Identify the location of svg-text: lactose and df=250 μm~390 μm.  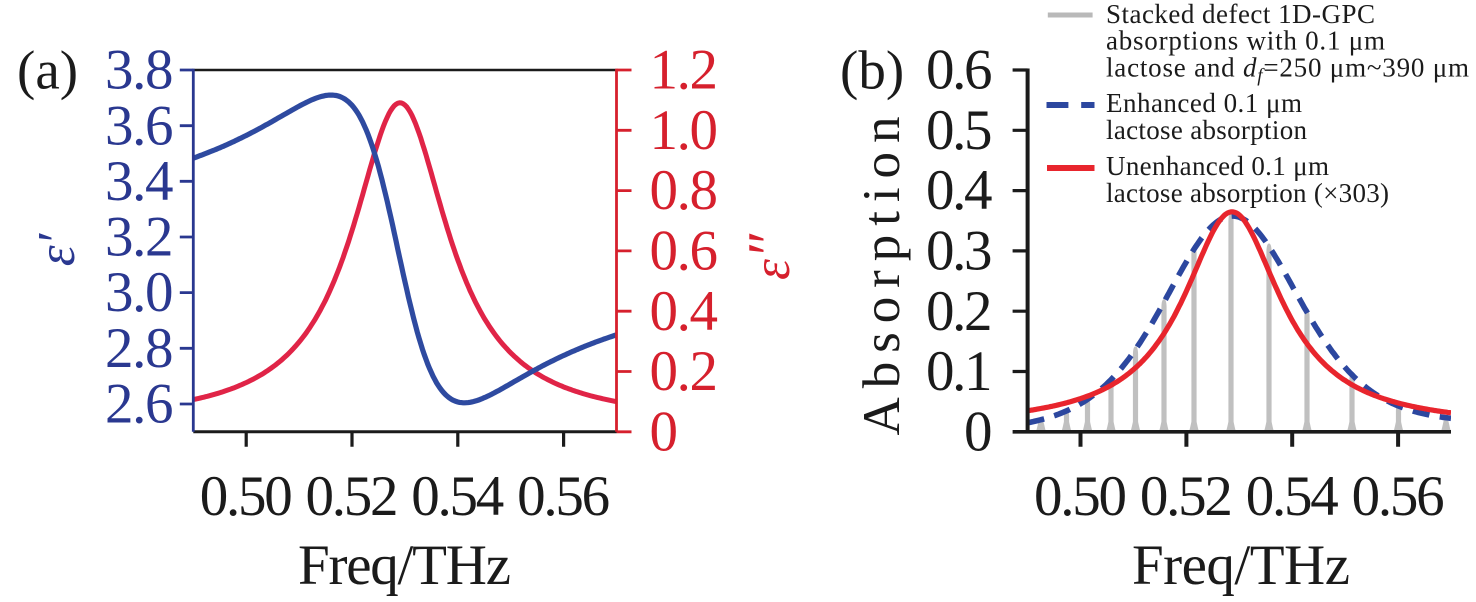
(1287, 69).